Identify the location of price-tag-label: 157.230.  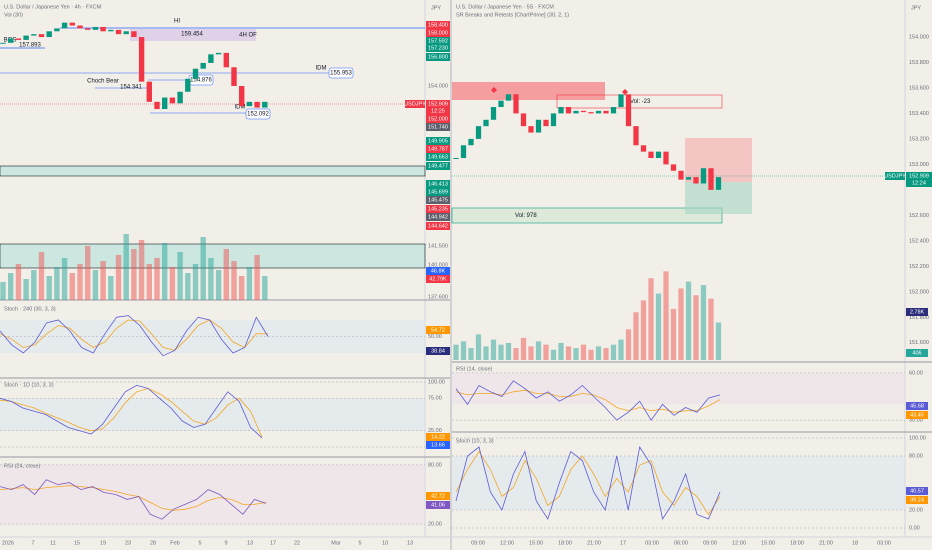
(438, 48).